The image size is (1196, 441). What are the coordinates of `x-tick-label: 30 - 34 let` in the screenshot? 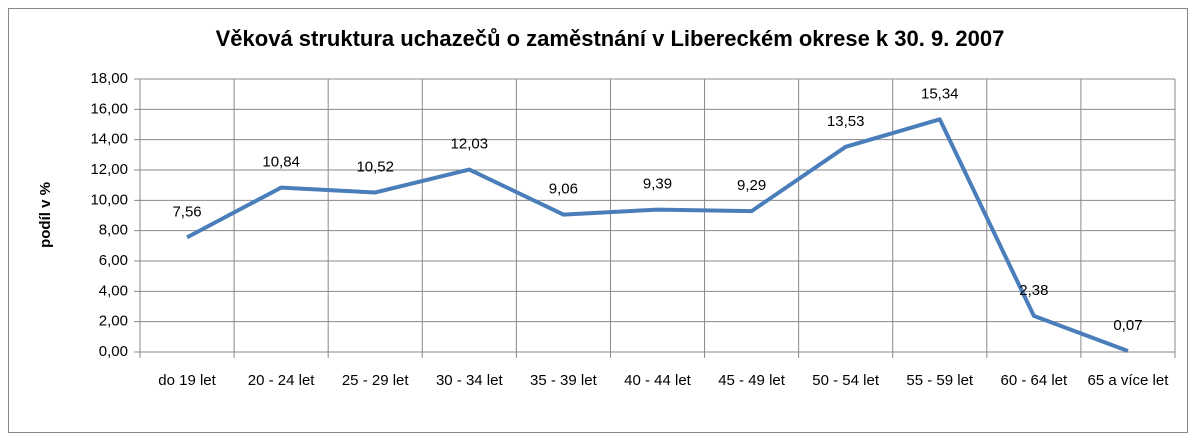 It's located at (469, 380).